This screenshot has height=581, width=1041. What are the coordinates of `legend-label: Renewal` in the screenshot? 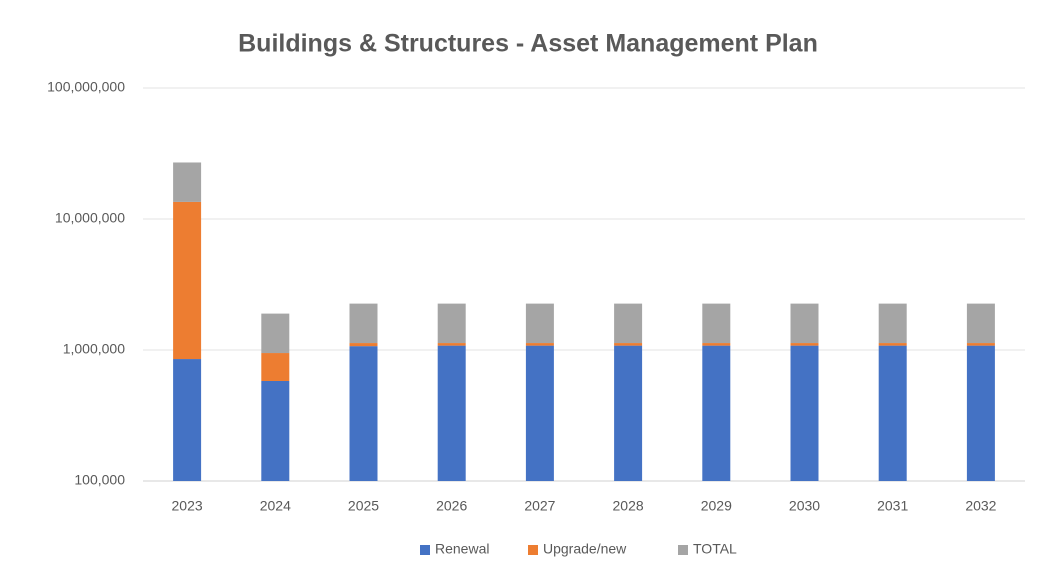 It's located at (462, 549).